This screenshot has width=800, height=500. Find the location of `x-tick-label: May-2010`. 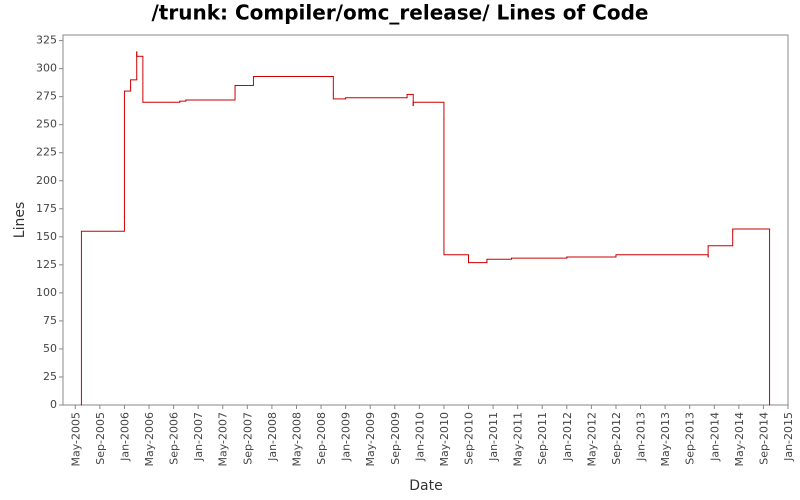

x-tick-label: May-2010 is located at coordinates (444, 439).